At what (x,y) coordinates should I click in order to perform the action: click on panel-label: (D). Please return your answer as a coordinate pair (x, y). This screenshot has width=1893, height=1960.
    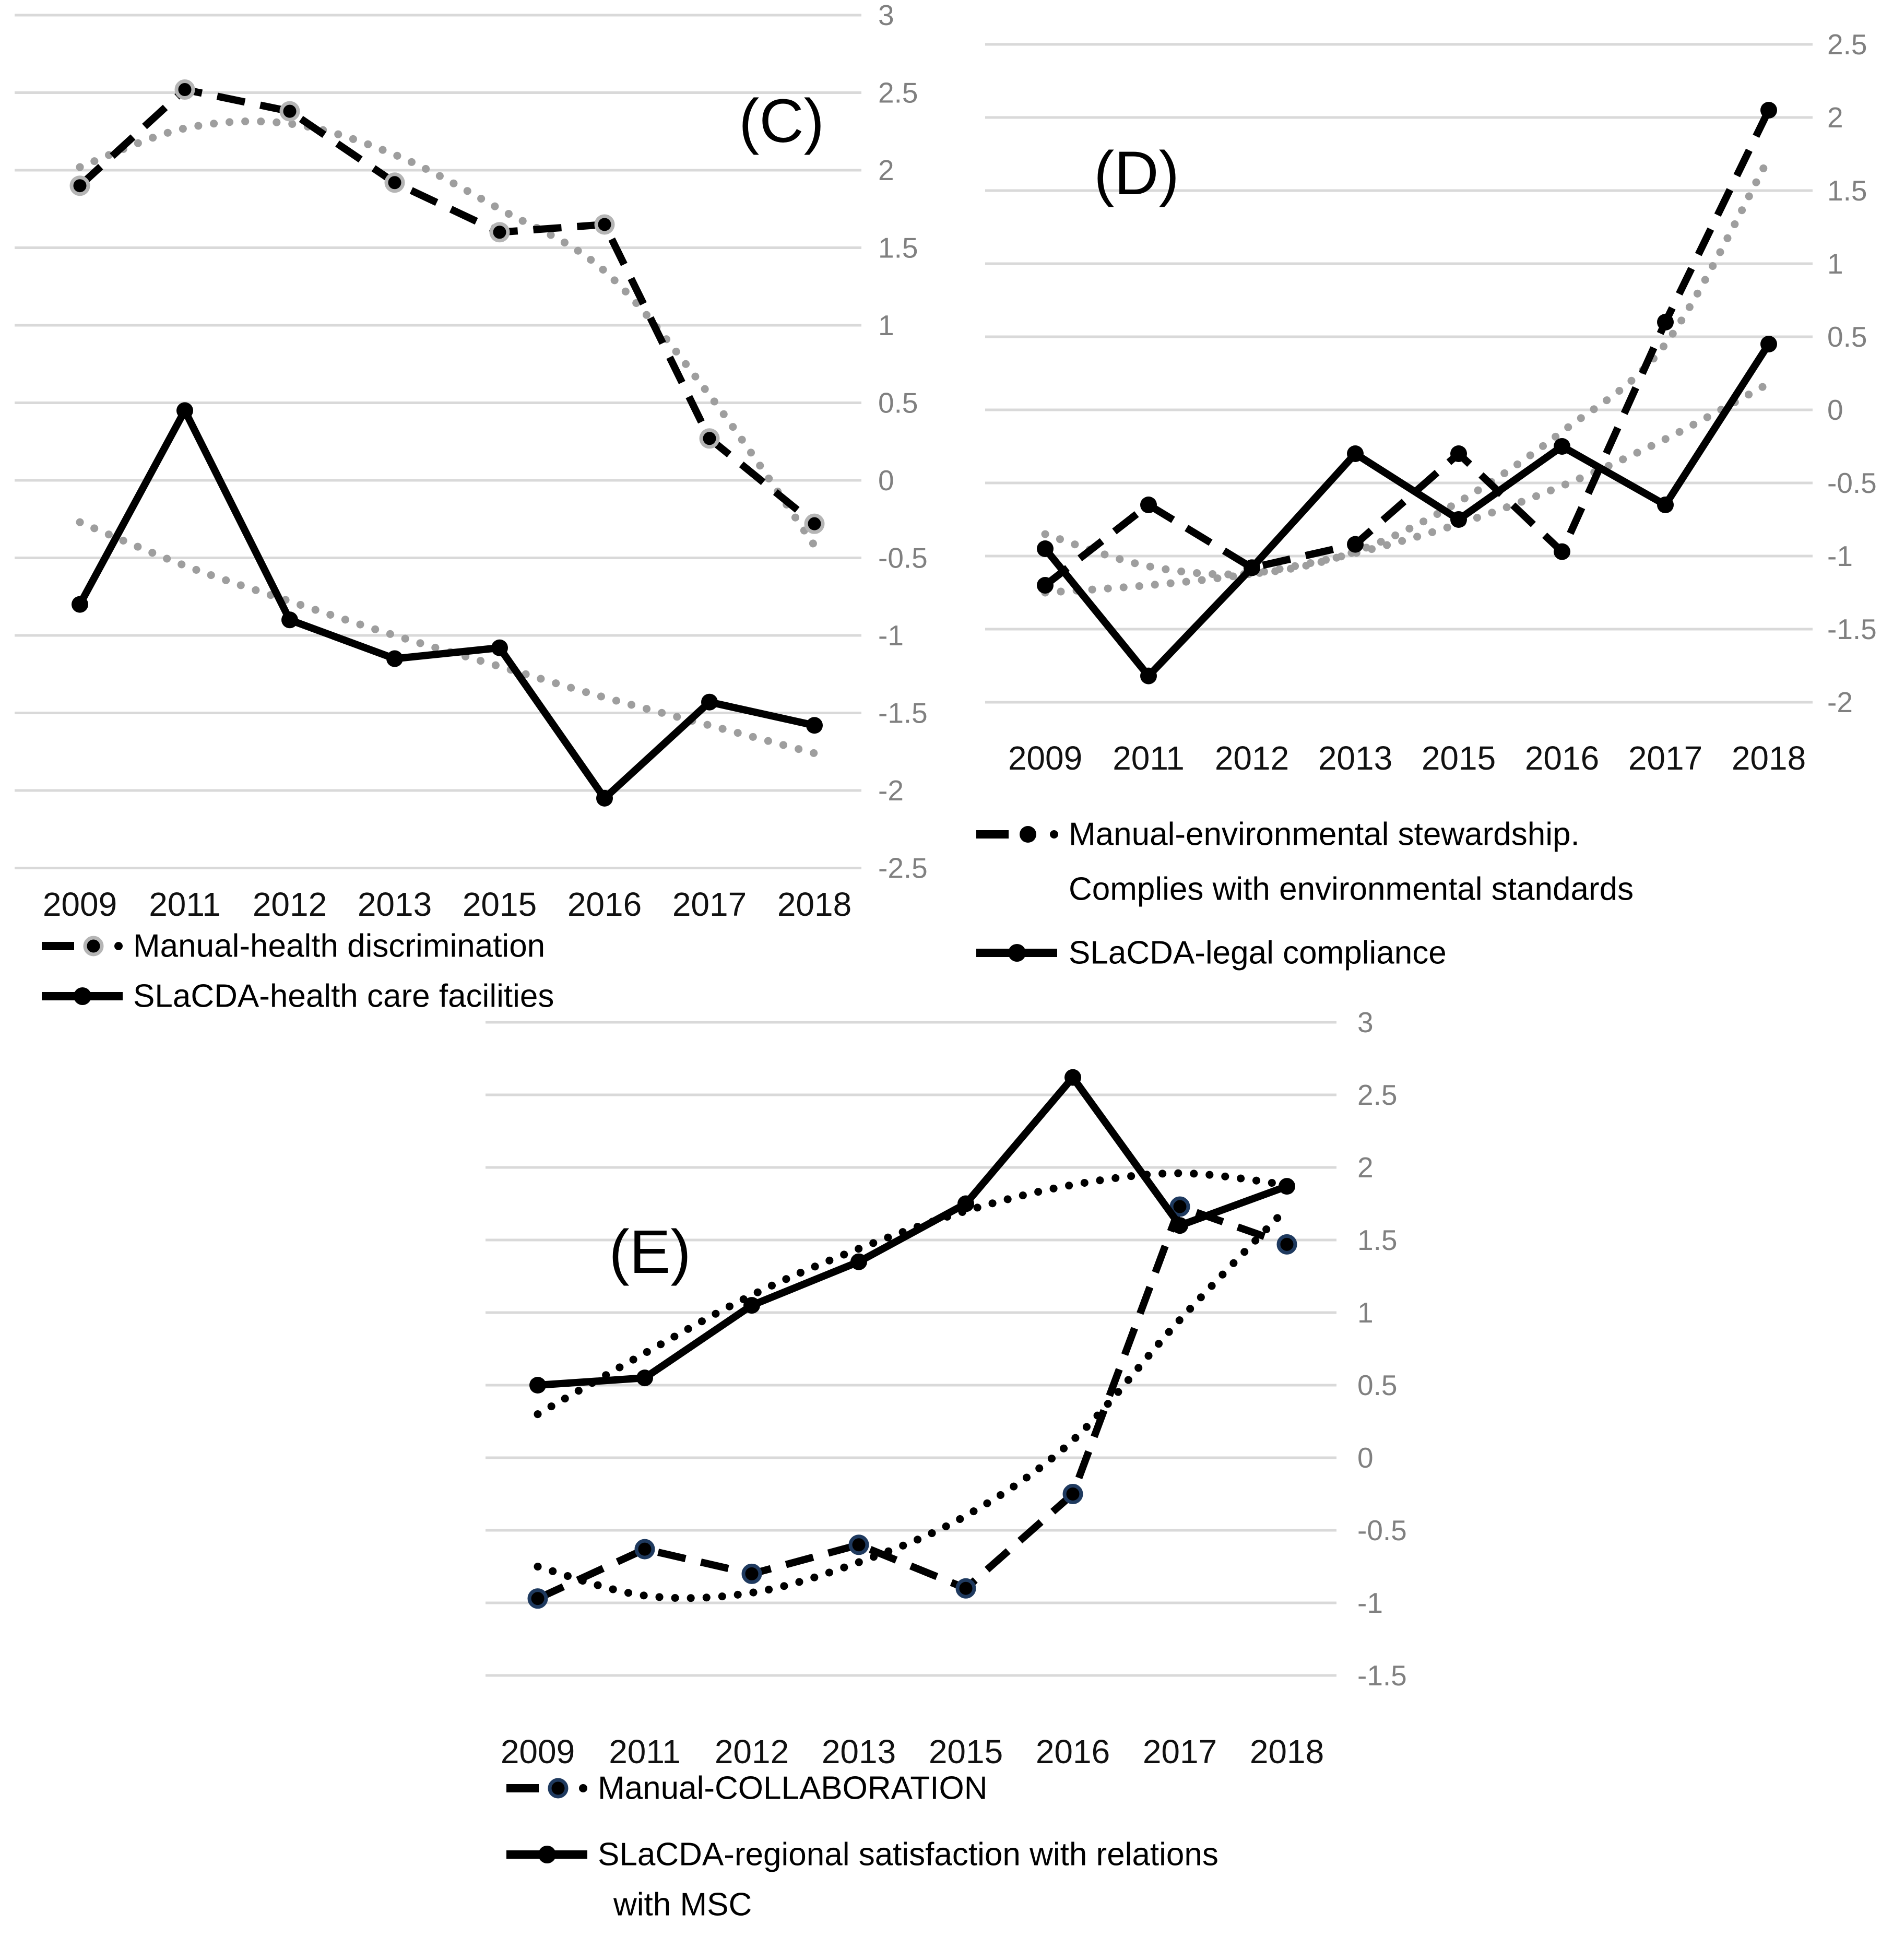
    Looking at the image, I should click on (1136, 173).